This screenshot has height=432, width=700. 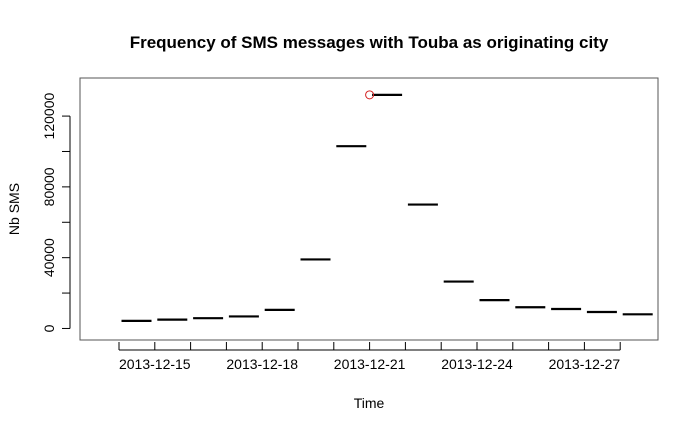 What do you see at coordinates (155, 364) in the screenshot?
I see `x-tick-label: 2013-12-15` at bounding box center [155, 364].